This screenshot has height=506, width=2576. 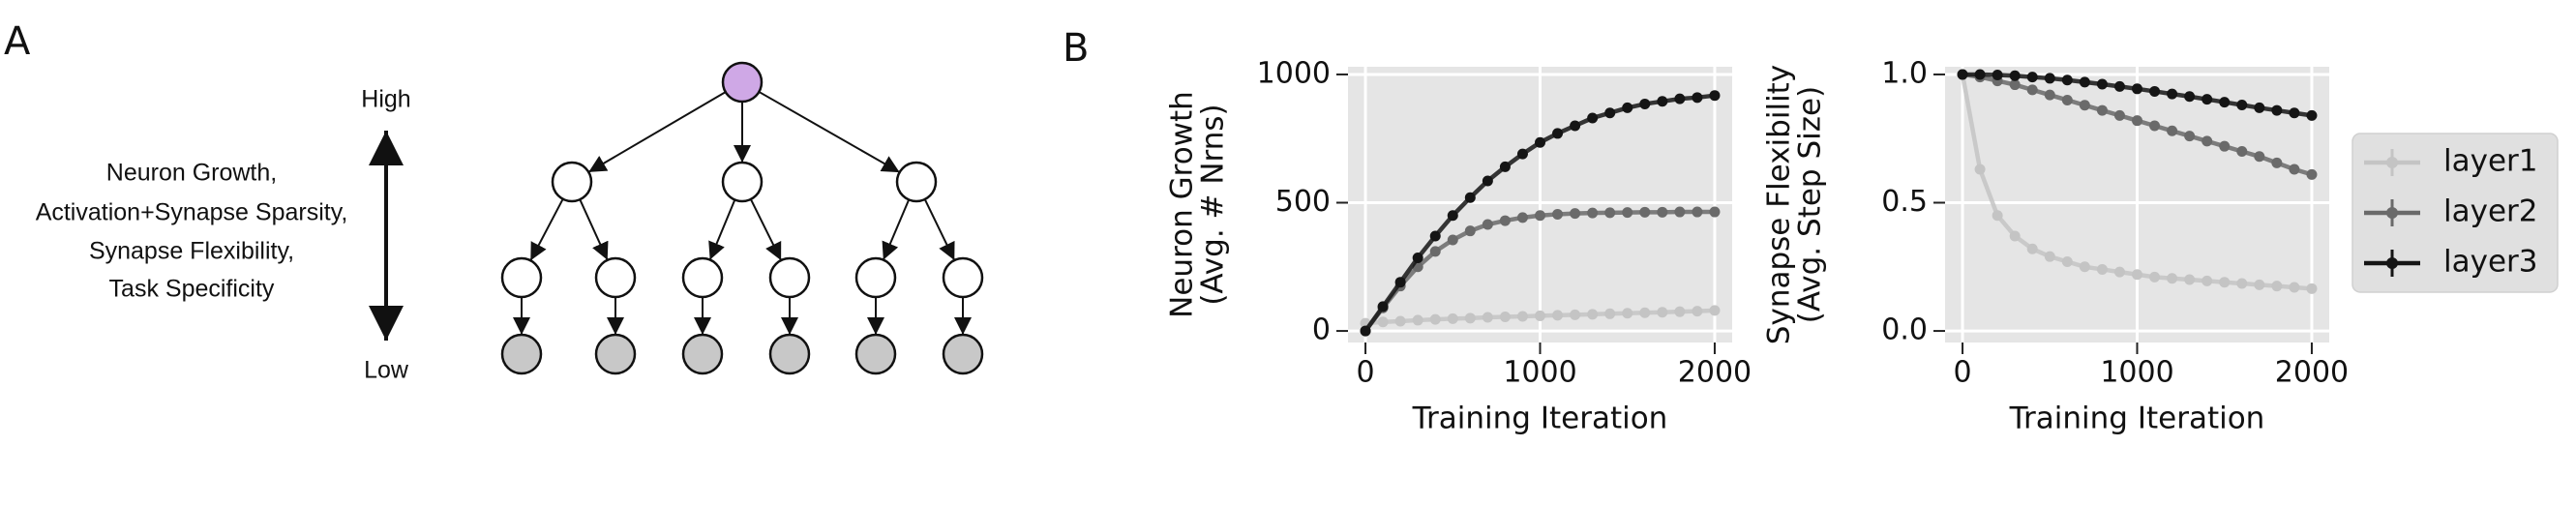 I want to click on legend-label: layer3, so click(x=2490, y=262).